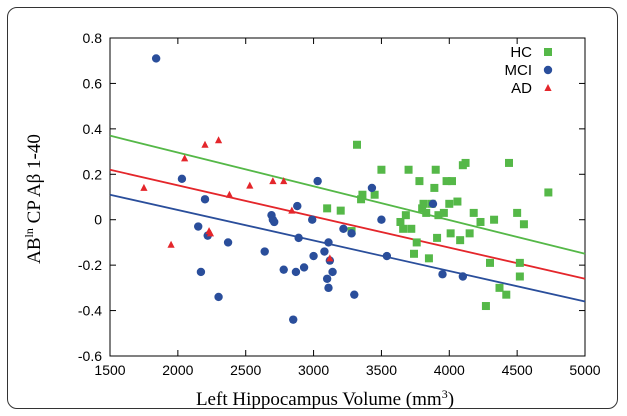 The width and height of the screenshot is (627, 416). Describe the element at coordinates (548, 52) in the screenshot. I see `legend-marker-hc` at that location.